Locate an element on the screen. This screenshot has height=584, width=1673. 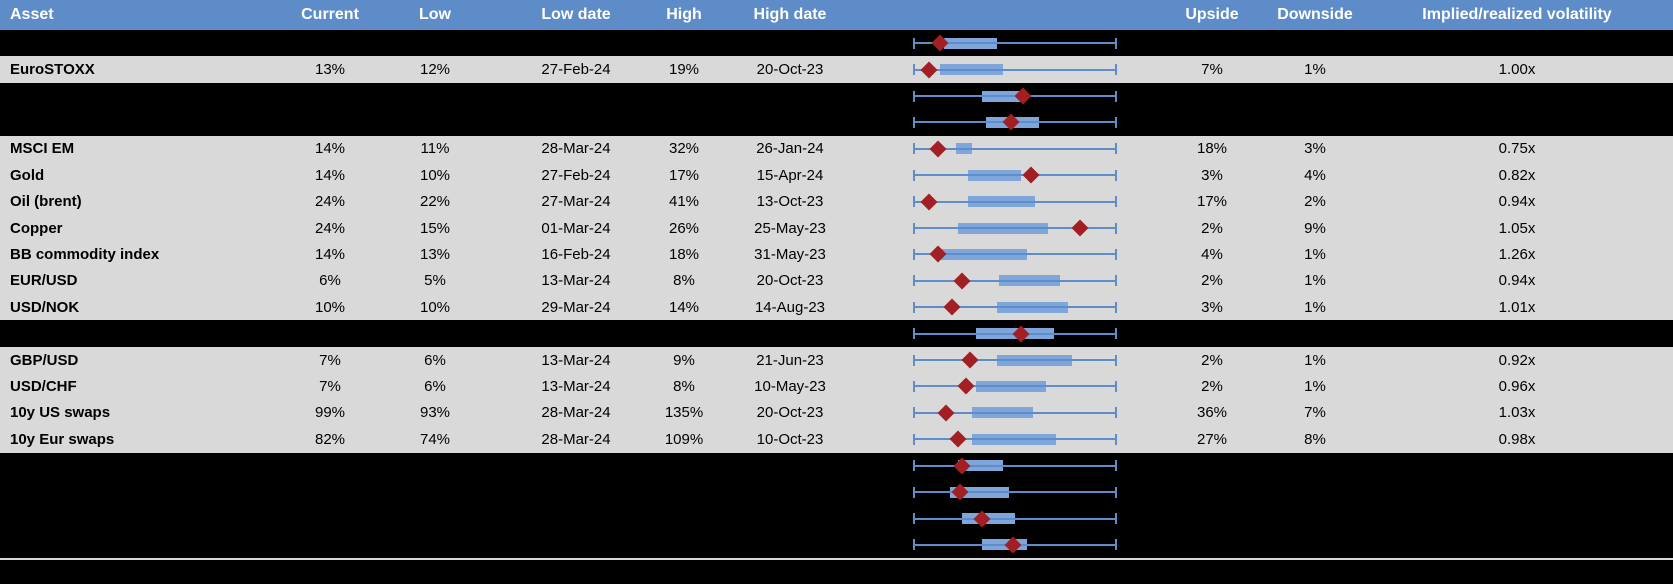
cell-downside: 4% is located at coordinates (1315, 175).